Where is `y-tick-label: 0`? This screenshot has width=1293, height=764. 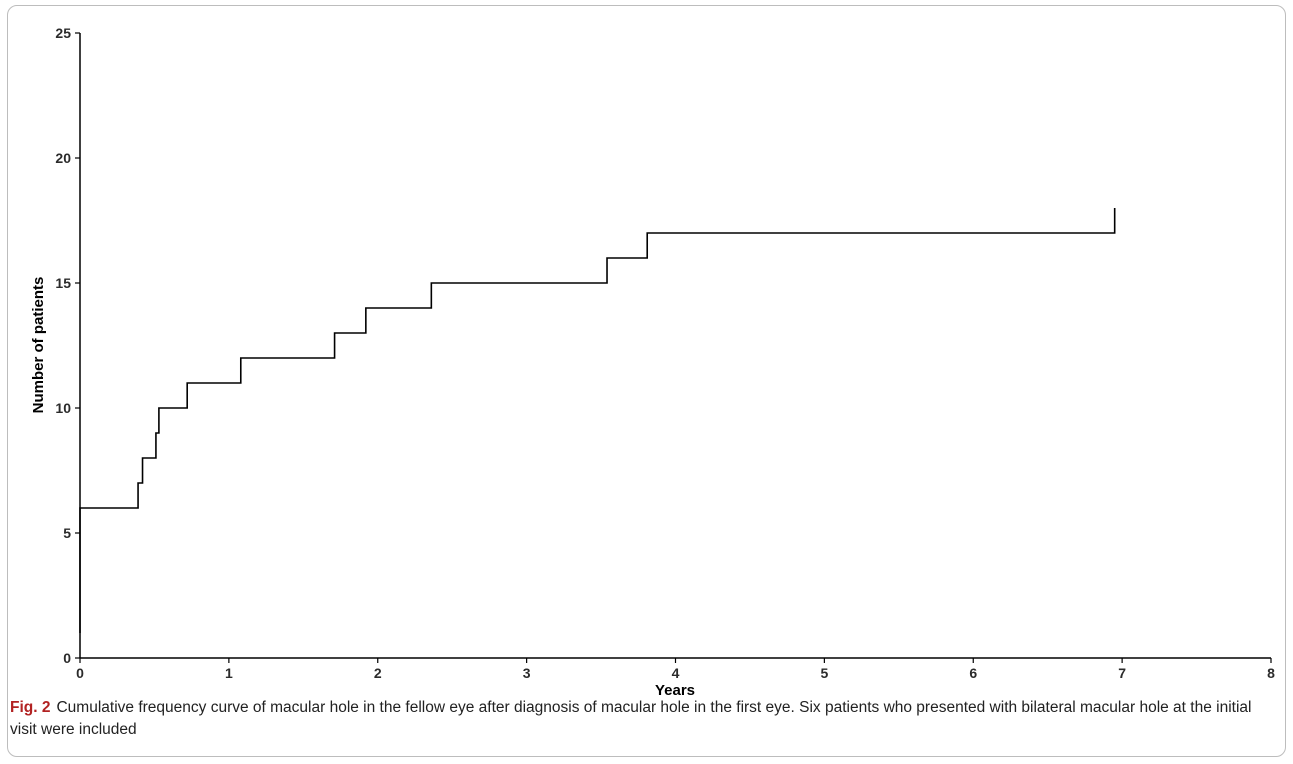 y-tick-label: 0 is located at coordinates (67, 658).